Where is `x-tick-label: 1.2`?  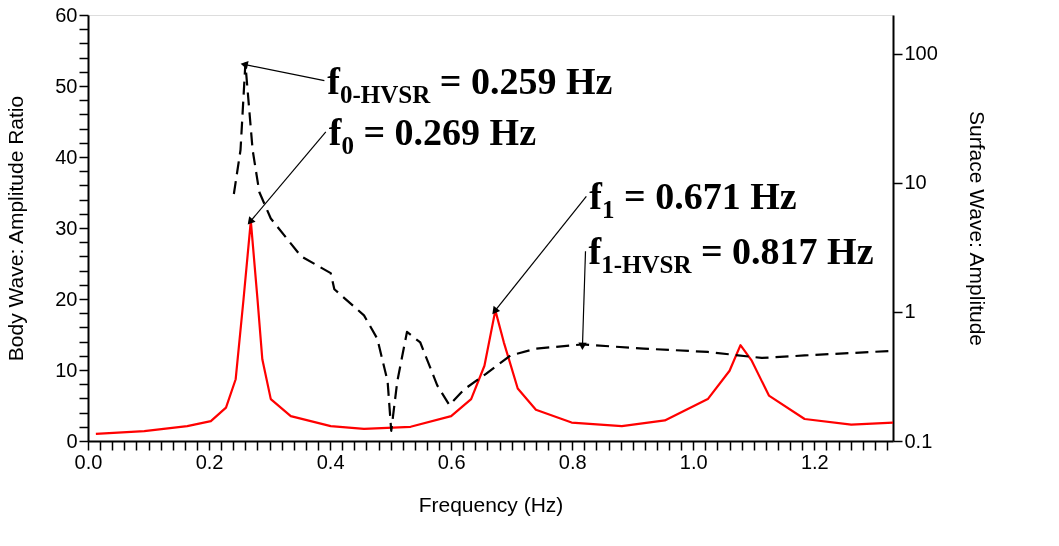
x-tick-label: 1.2 is located at coordinates (814, 461).